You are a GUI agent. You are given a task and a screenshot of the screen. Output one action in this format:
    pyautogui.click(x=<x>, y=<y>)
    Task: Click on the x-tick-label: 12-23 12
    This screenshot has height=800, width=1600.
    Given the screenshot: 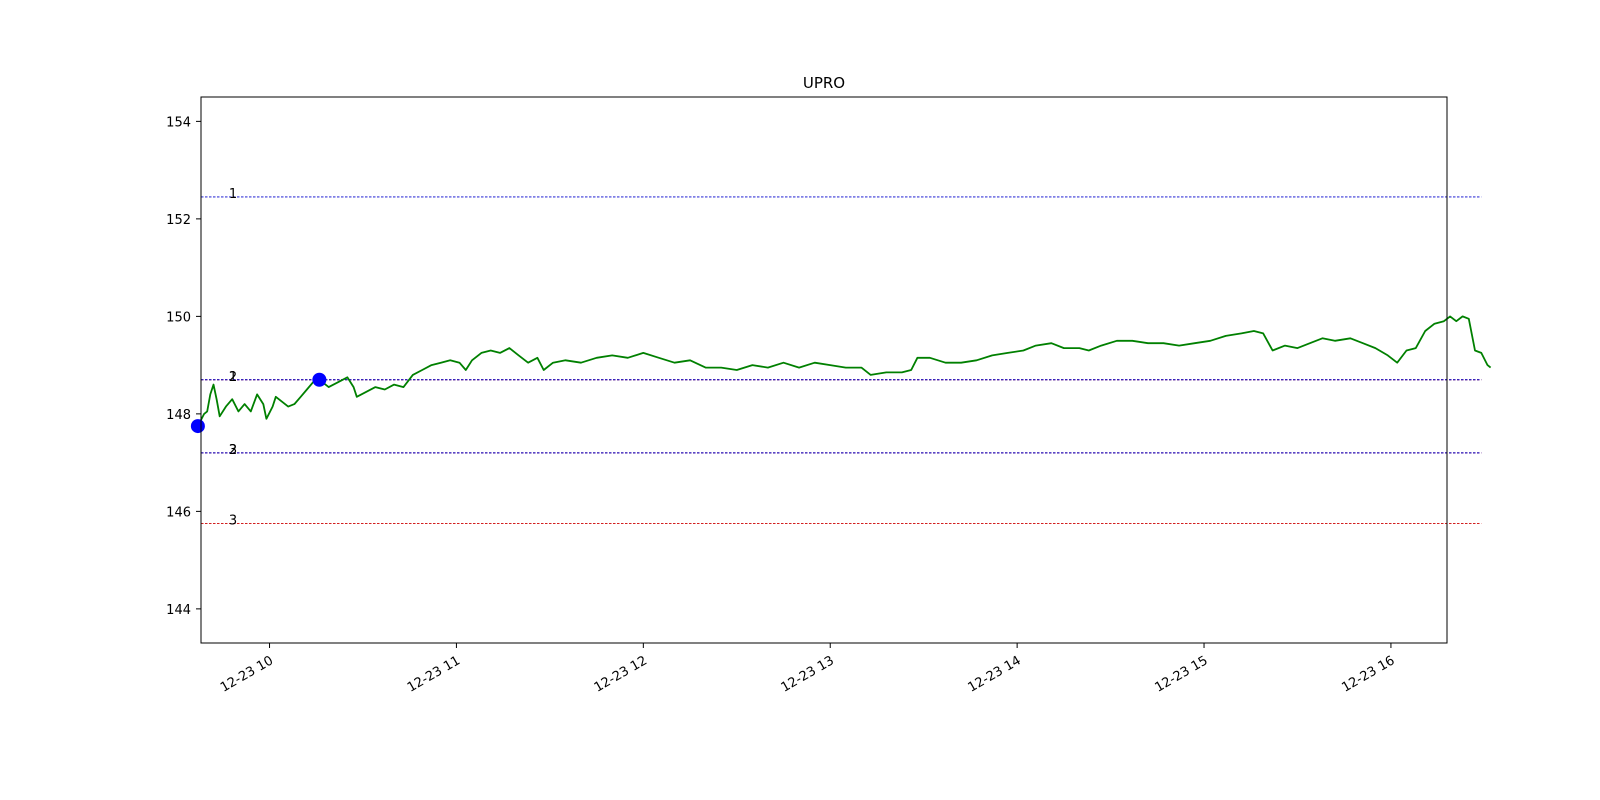 What is the action you would take?
    pyautogui.click(x=621, y=674)
    